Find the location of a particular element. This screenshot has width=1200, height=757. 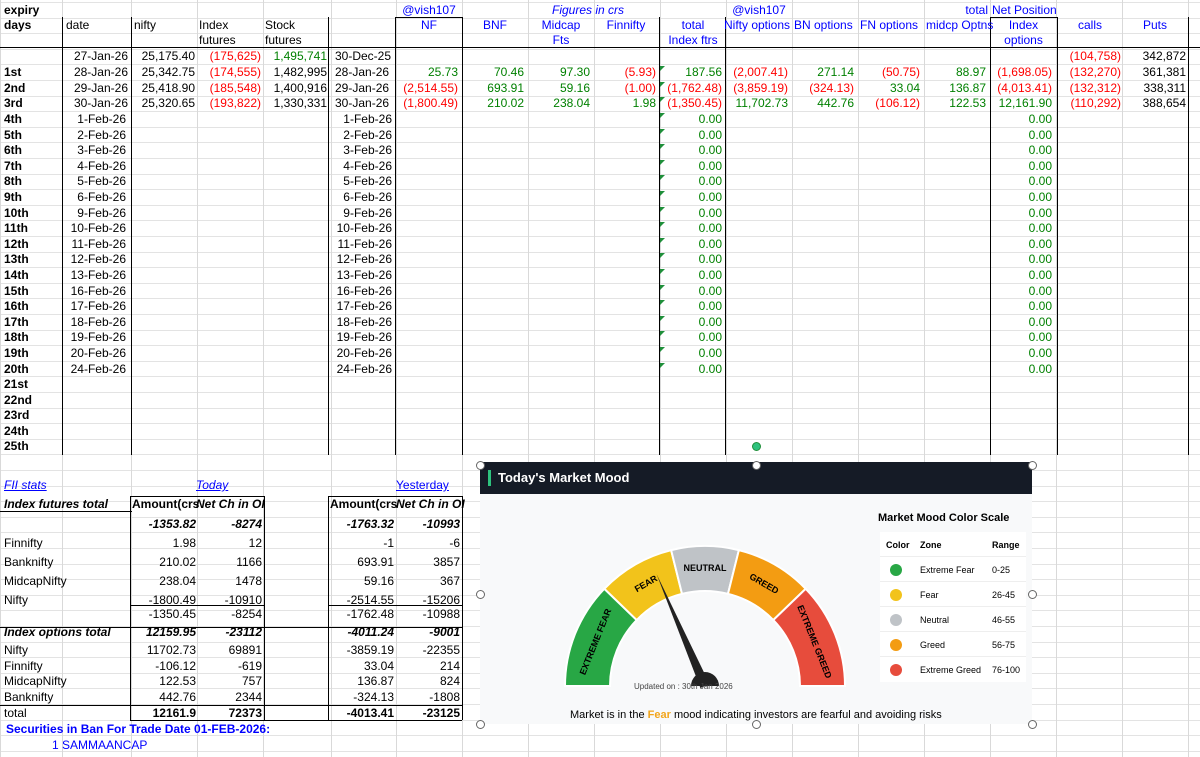

day-cell: 13th is located at coordinates (16, 259).